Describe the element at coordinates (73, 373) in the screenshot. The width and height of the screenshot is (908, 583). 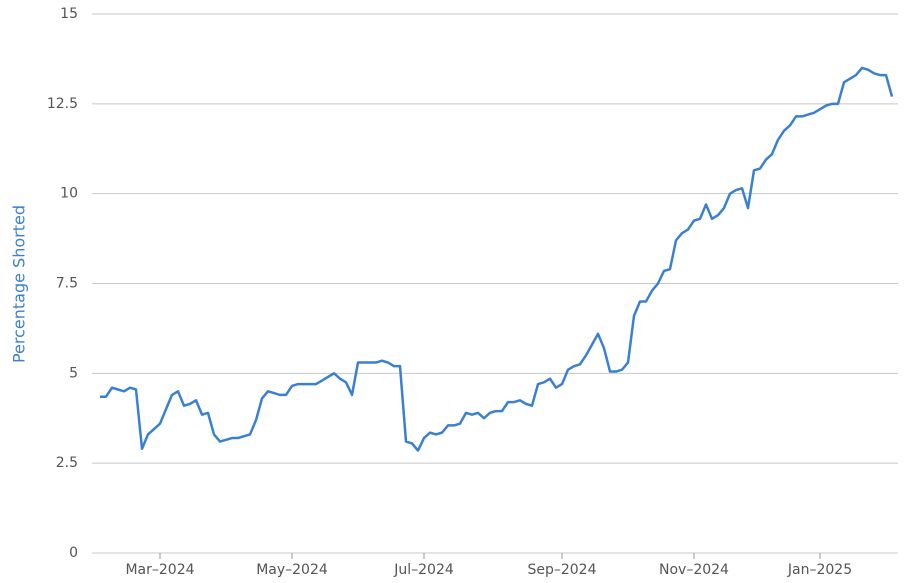
I see `y-tick-label: 5` at that location.